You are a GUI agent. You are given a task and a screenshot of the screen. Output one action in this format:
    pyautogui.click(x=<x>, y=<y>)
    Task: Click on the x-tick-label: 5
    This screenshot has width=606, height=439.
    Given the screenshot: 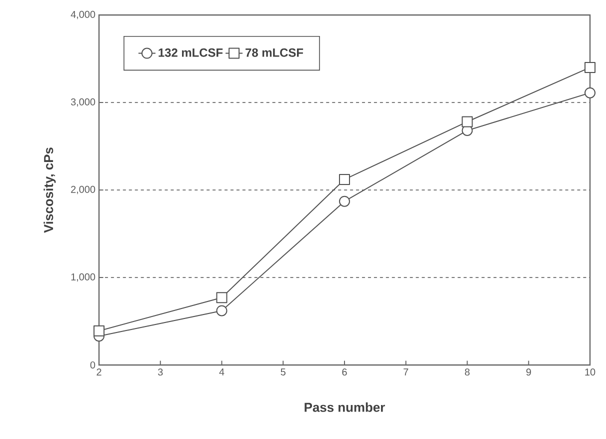 What is the action you would take?
    pyautogui.click(x=283, y=372)
    